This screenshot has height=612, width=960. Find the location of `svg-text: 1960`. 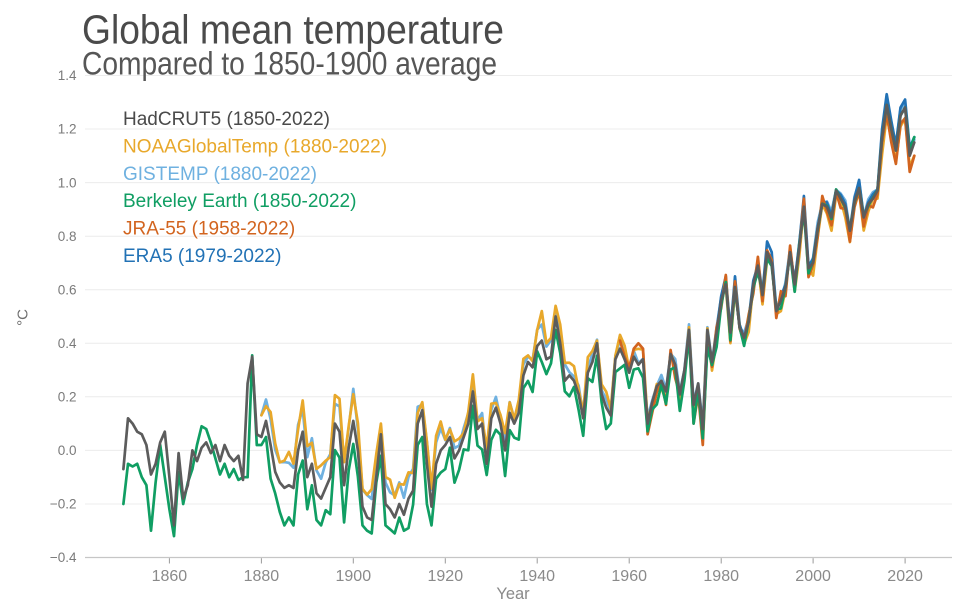

svg-text: 1960 is located at coordinates (629, 576).